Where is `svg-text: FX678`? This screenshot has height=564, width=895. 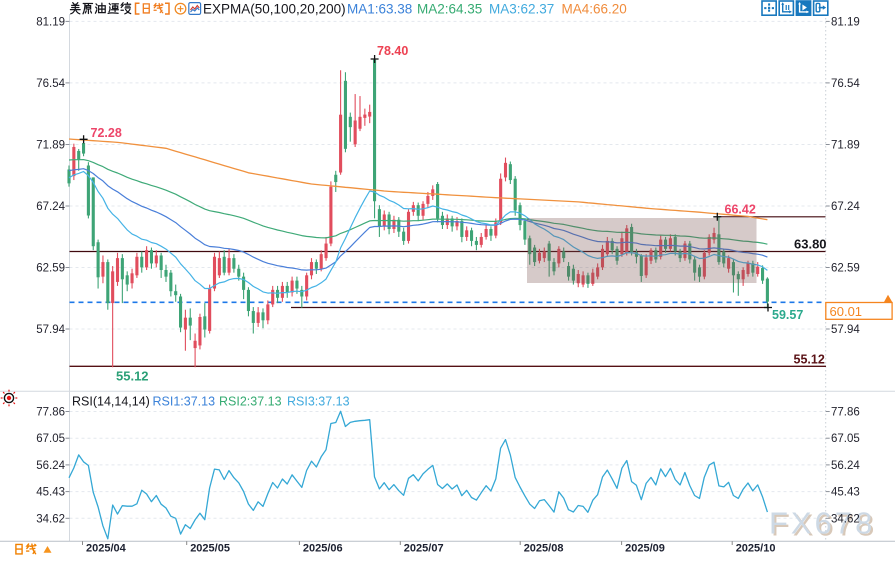
svg-text: FX678 is located at coordinates (822, 523).